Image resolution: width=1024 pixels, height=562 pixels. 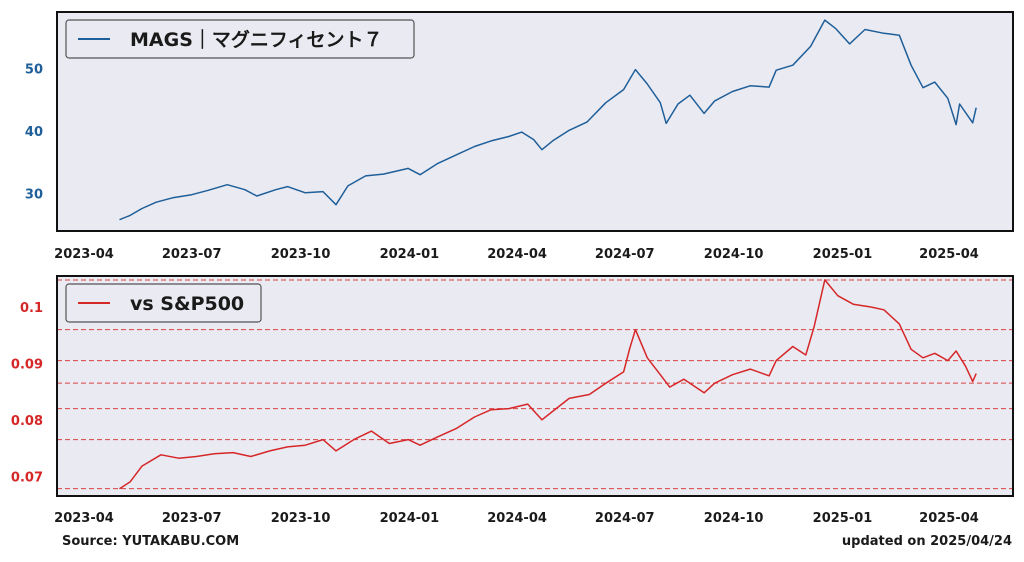 What do you see at coordinates (187, 304) in the screenshot?
I see `legend-label: vs S&P500` at bounding box center [187, 304].